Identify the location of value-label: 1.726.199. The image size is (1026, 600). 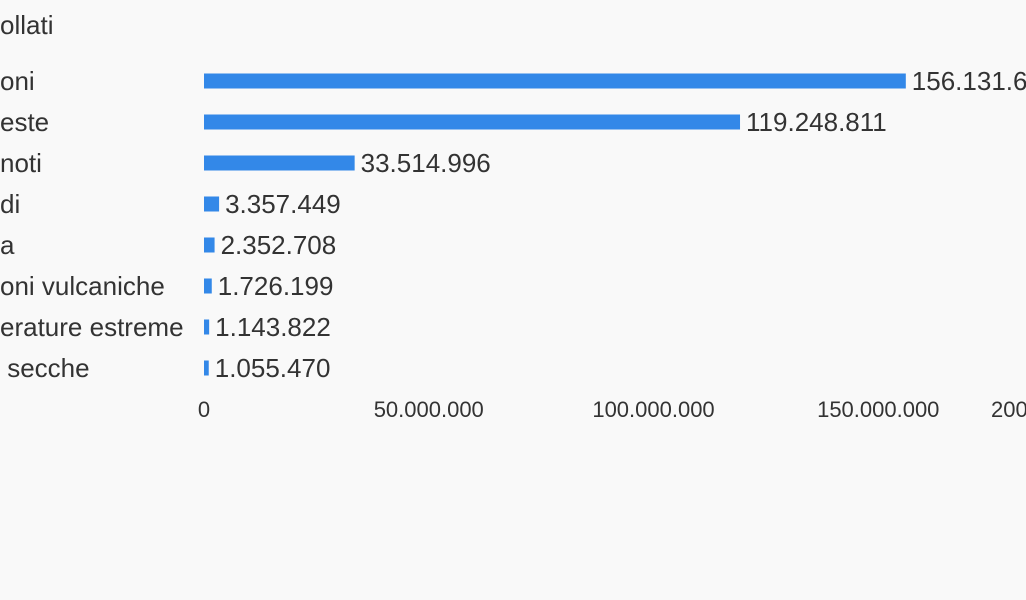
(276, 286).